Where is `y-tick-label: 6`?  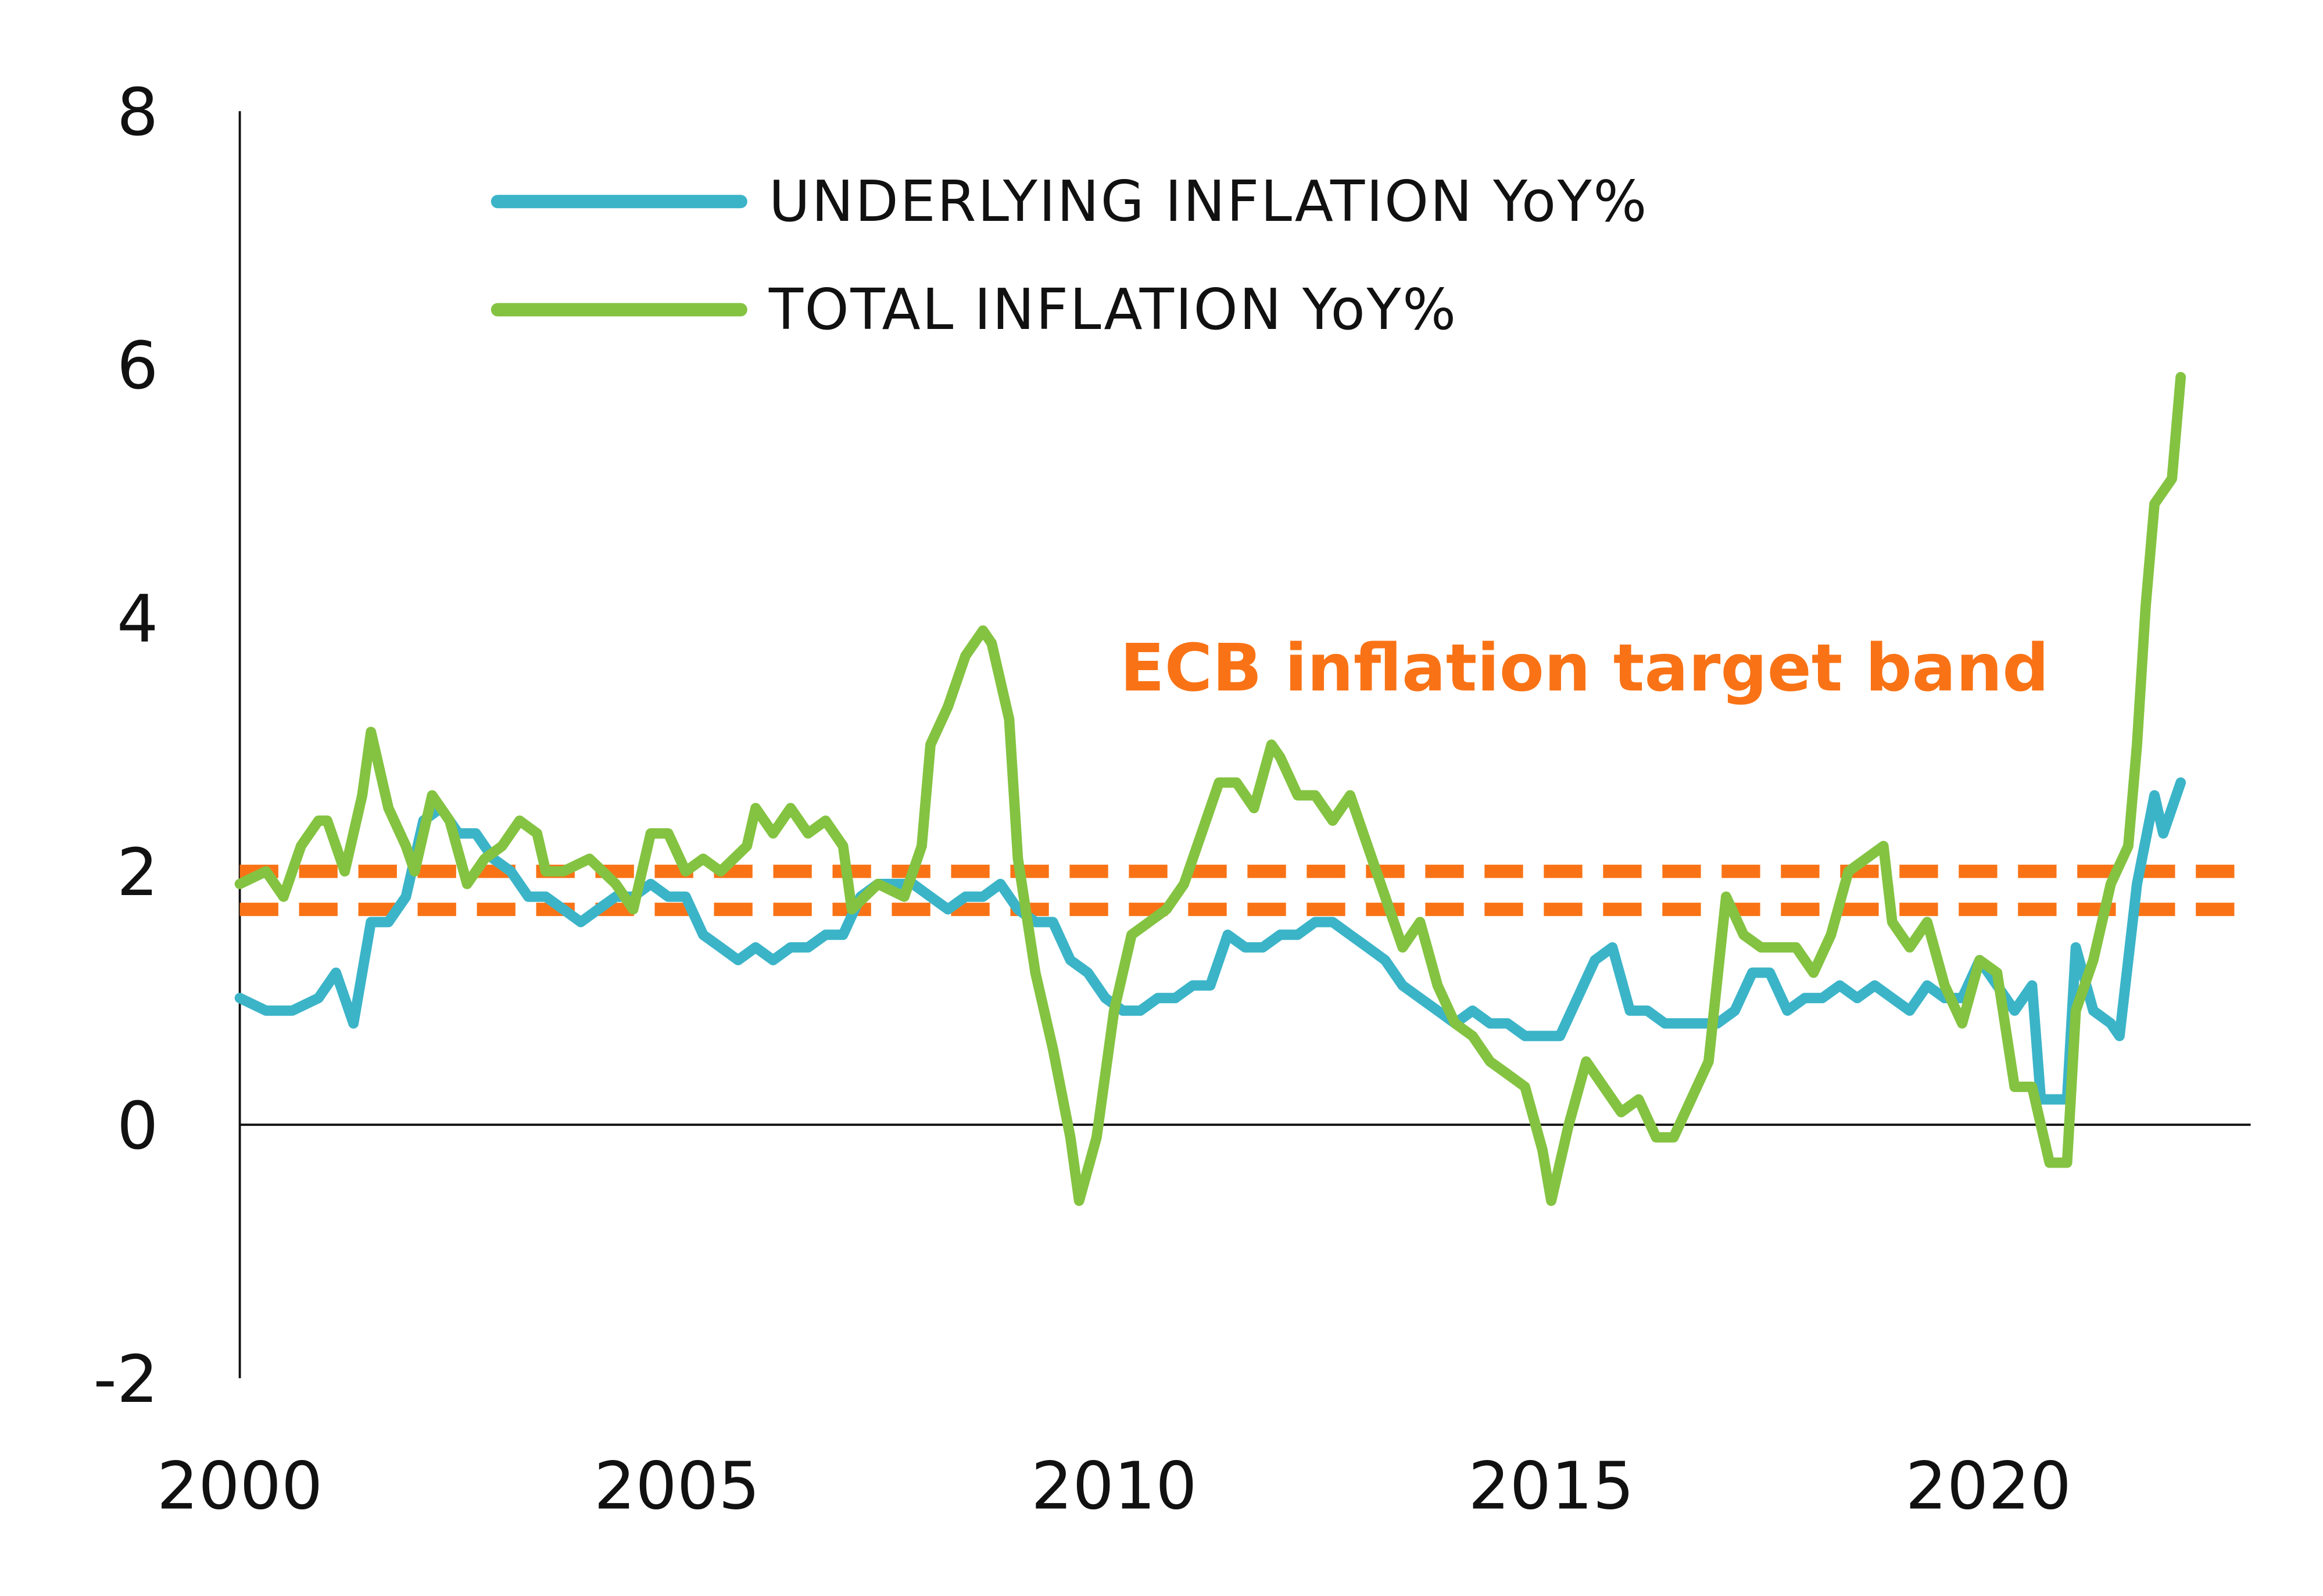 y-tick-label: 6 is located at coordinates (137, 366).